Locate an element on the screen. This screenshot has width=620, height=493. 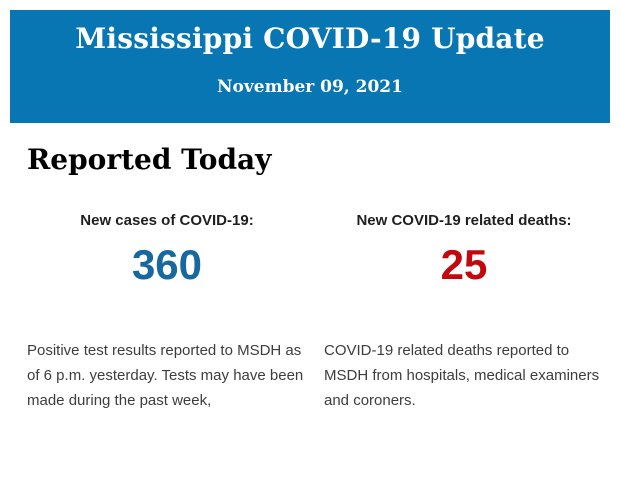
cases-value: 360 is located at coordinates (167, 264).